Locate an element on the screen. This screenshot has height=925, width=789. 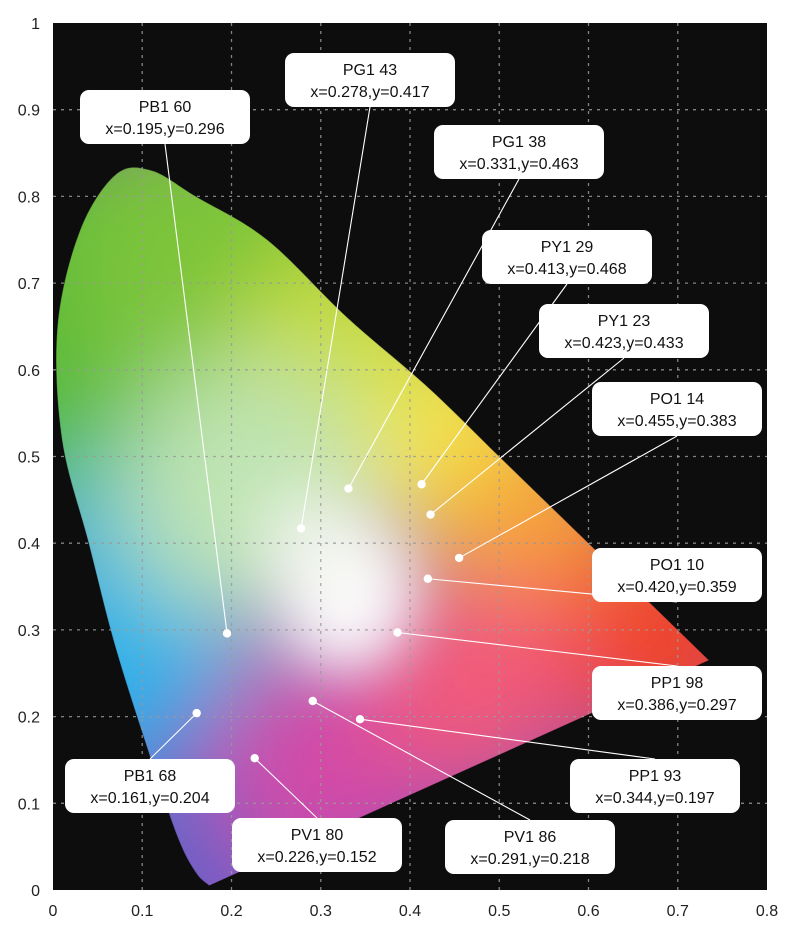
x-axis: 0 0.1 0.2 0.3 0.4 0.5 0.6 0.7 0.8 is located at coordinates (414, 911).